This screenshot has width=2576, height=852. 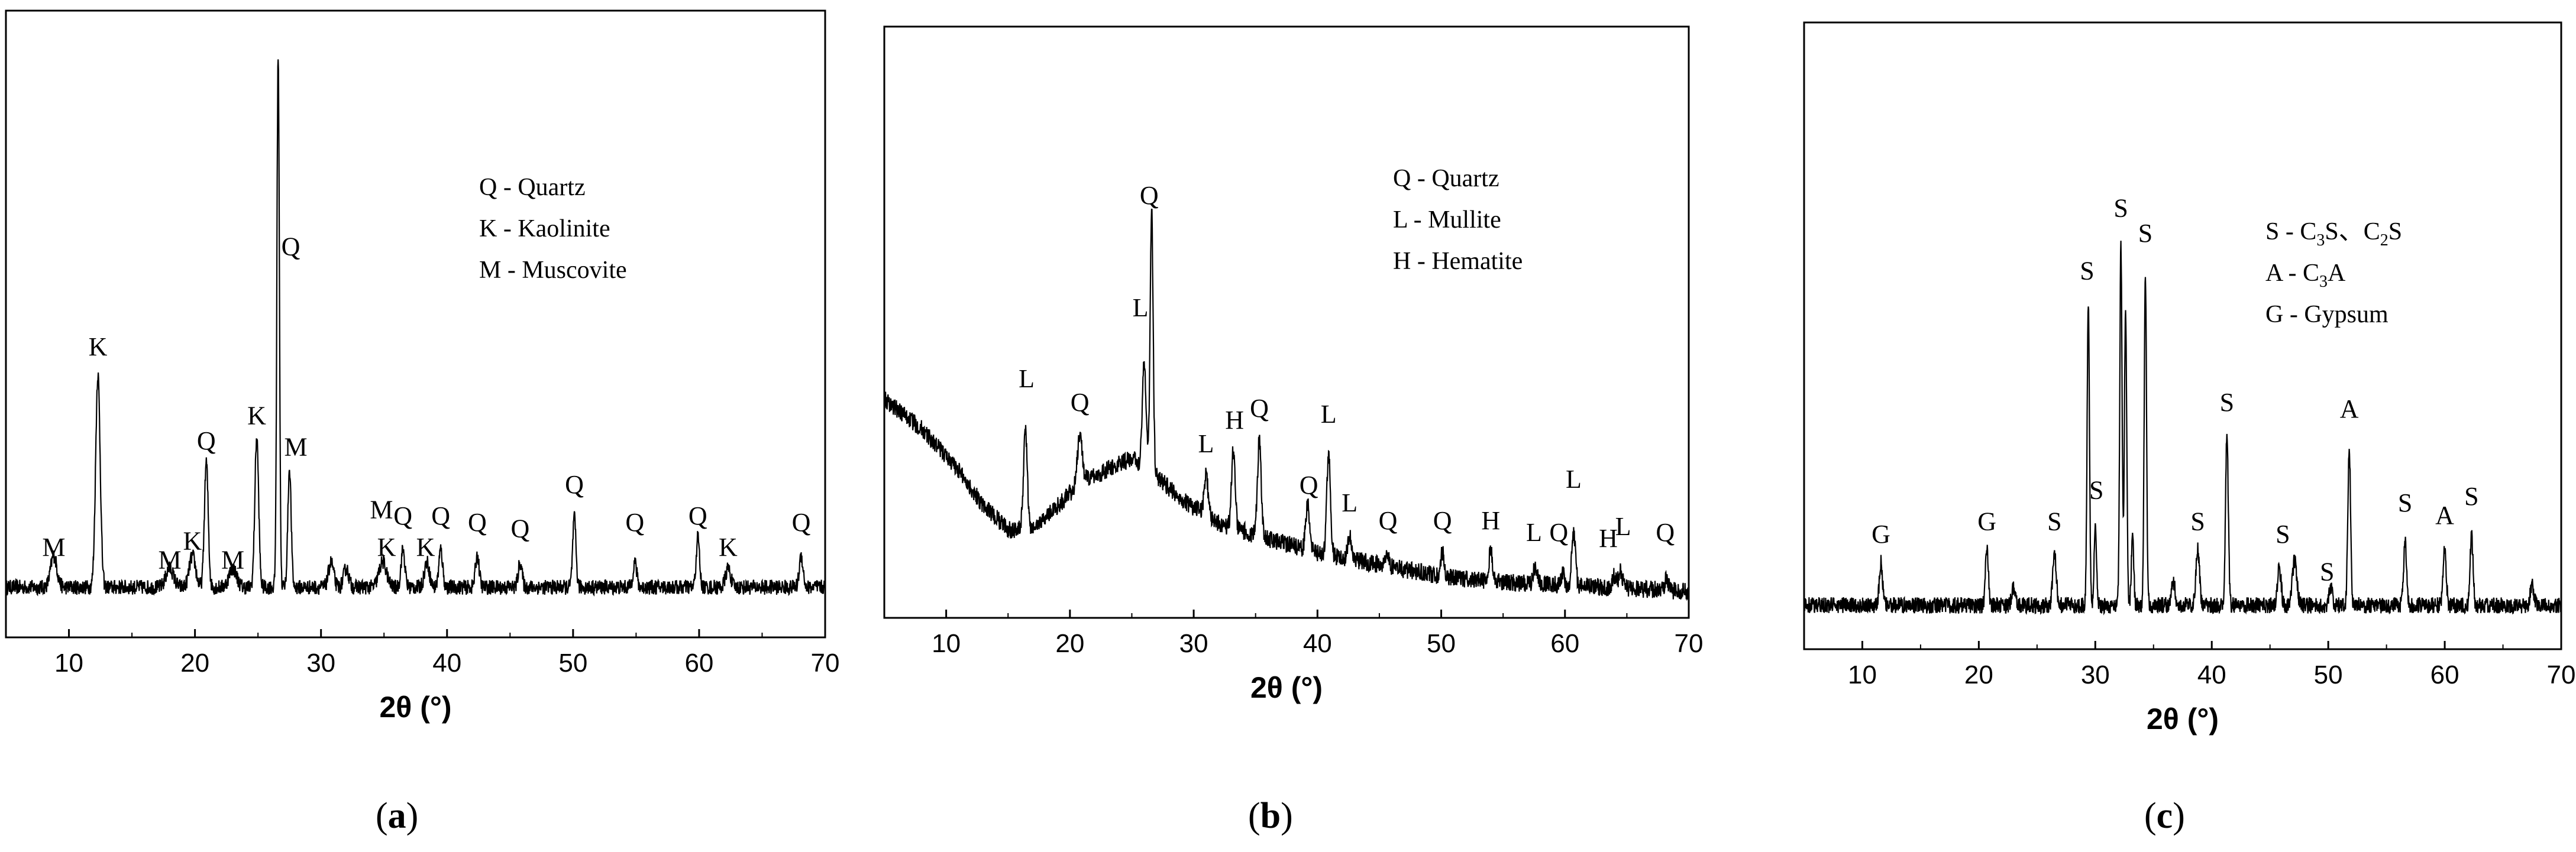 I want to click on legend-entry: G - Gypsum, so click(x=2326, y=315).